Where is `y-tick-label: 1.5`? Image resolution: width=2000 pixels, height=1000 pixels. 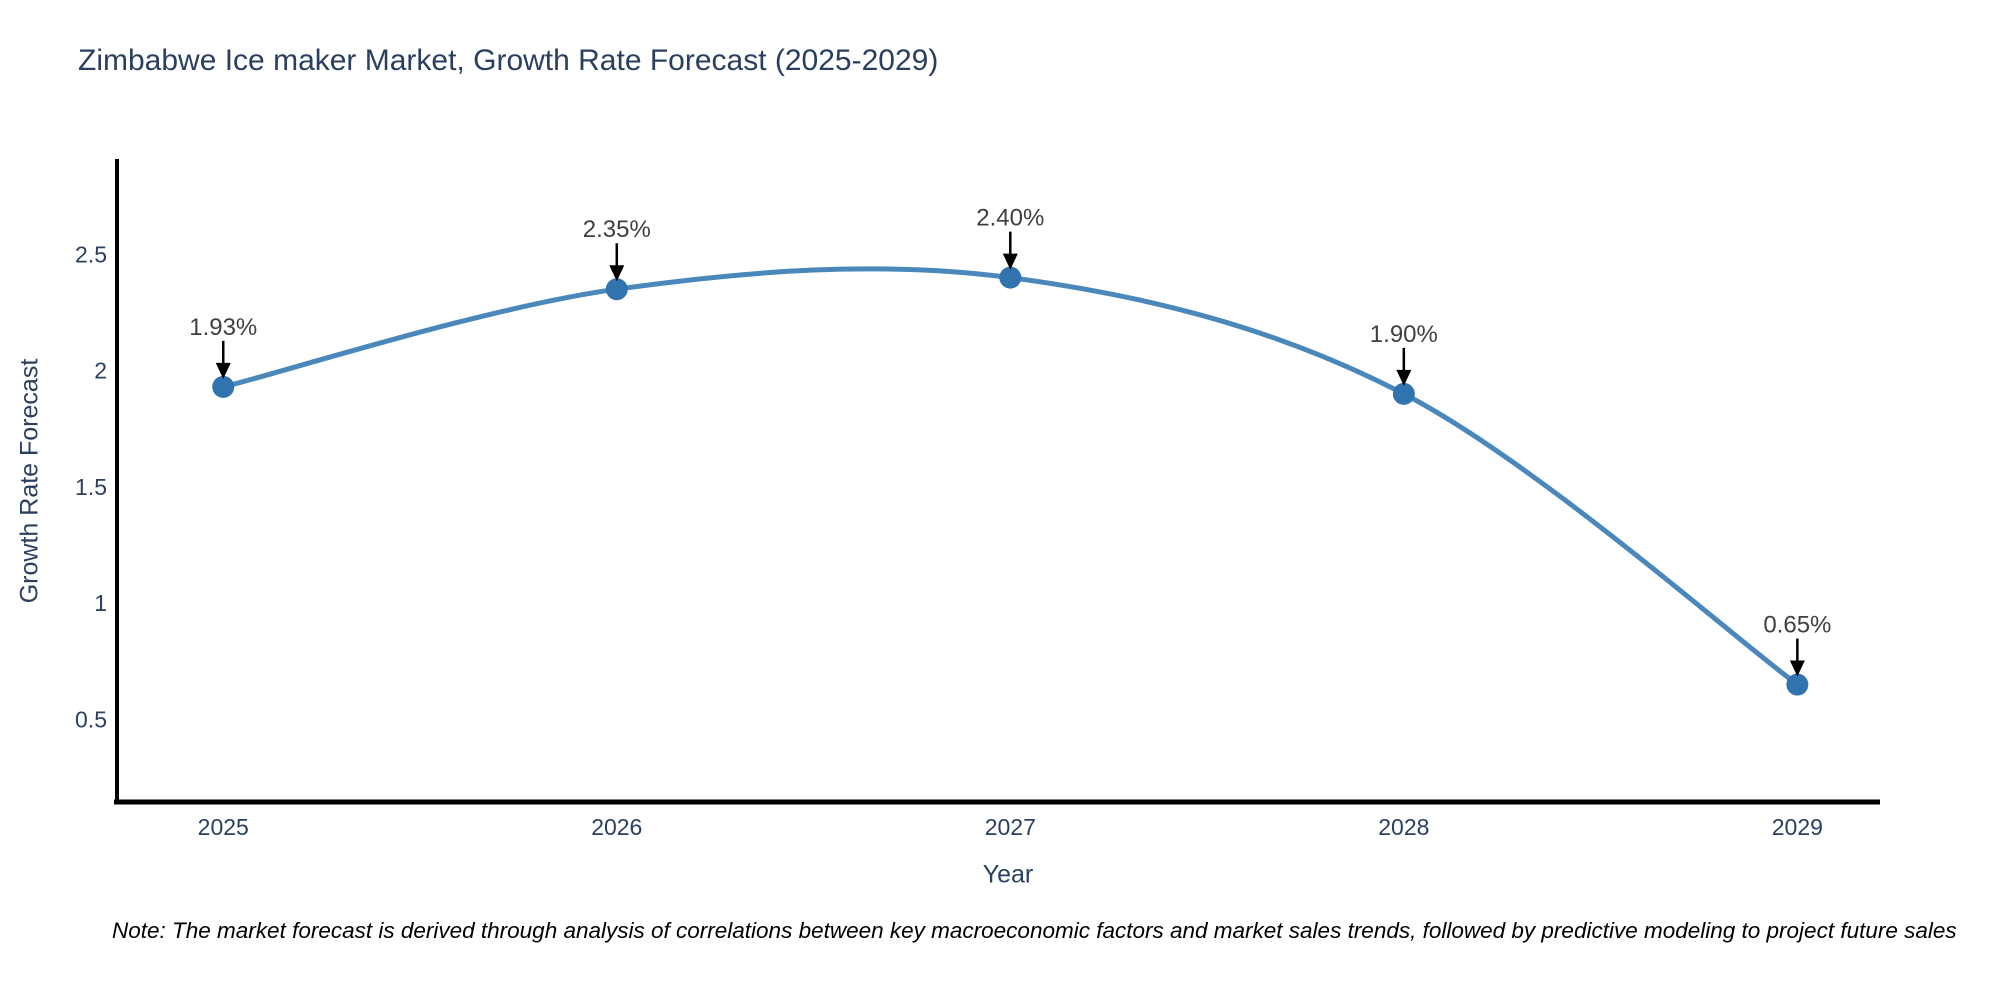
y-tick-label: 1.5 is located at coordinates (91, 487).